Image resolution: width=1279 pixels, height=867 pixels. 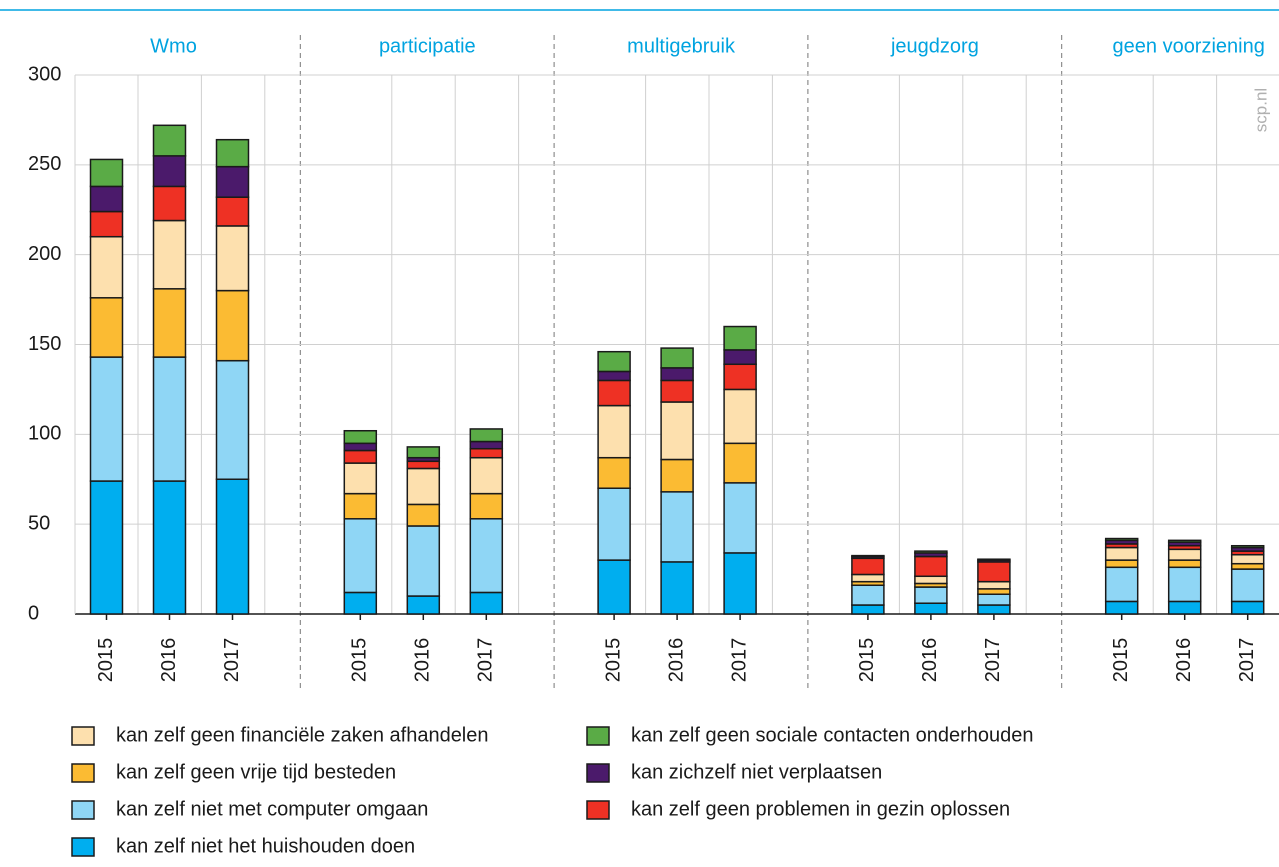 What do you see at coordinates (173, 46) in the screenshot?
I see `group-label: Wmo` at bounding box center [173, 46].